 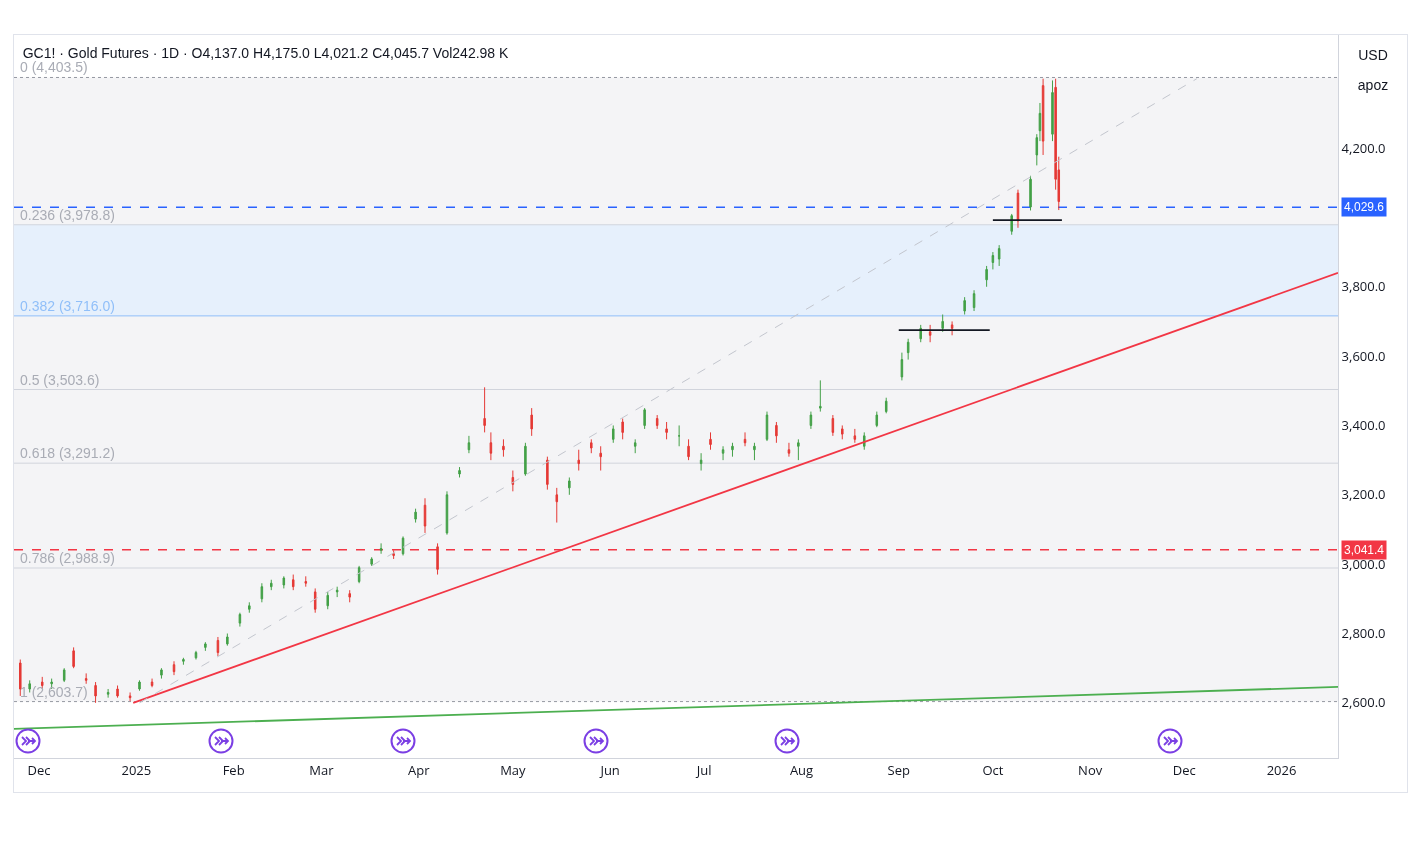 What do you see at coordinates (1363, 425) in the screenshot?
I see `y-tick-label: 3,400.0` at bounding box center [1363, 425].